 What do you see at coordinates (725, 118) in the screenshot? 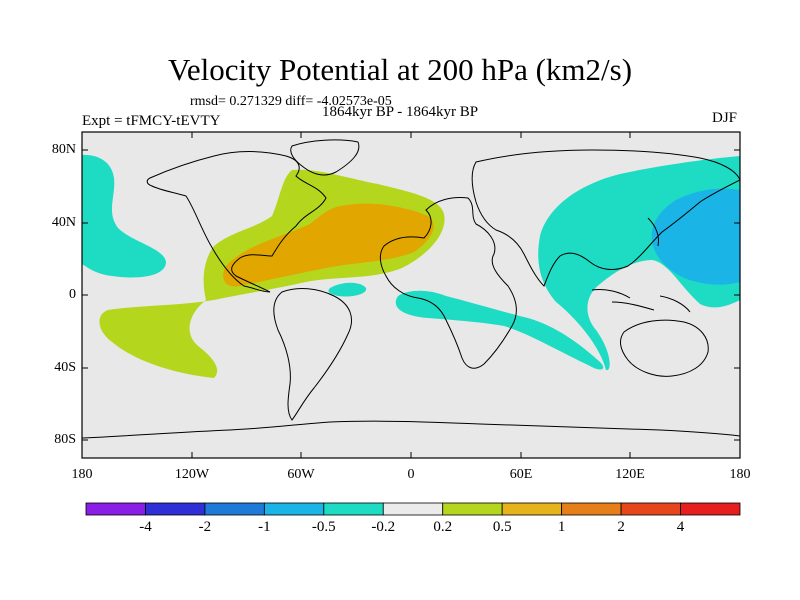
I see `season-label: DJF` at bounding box center [725, 118].